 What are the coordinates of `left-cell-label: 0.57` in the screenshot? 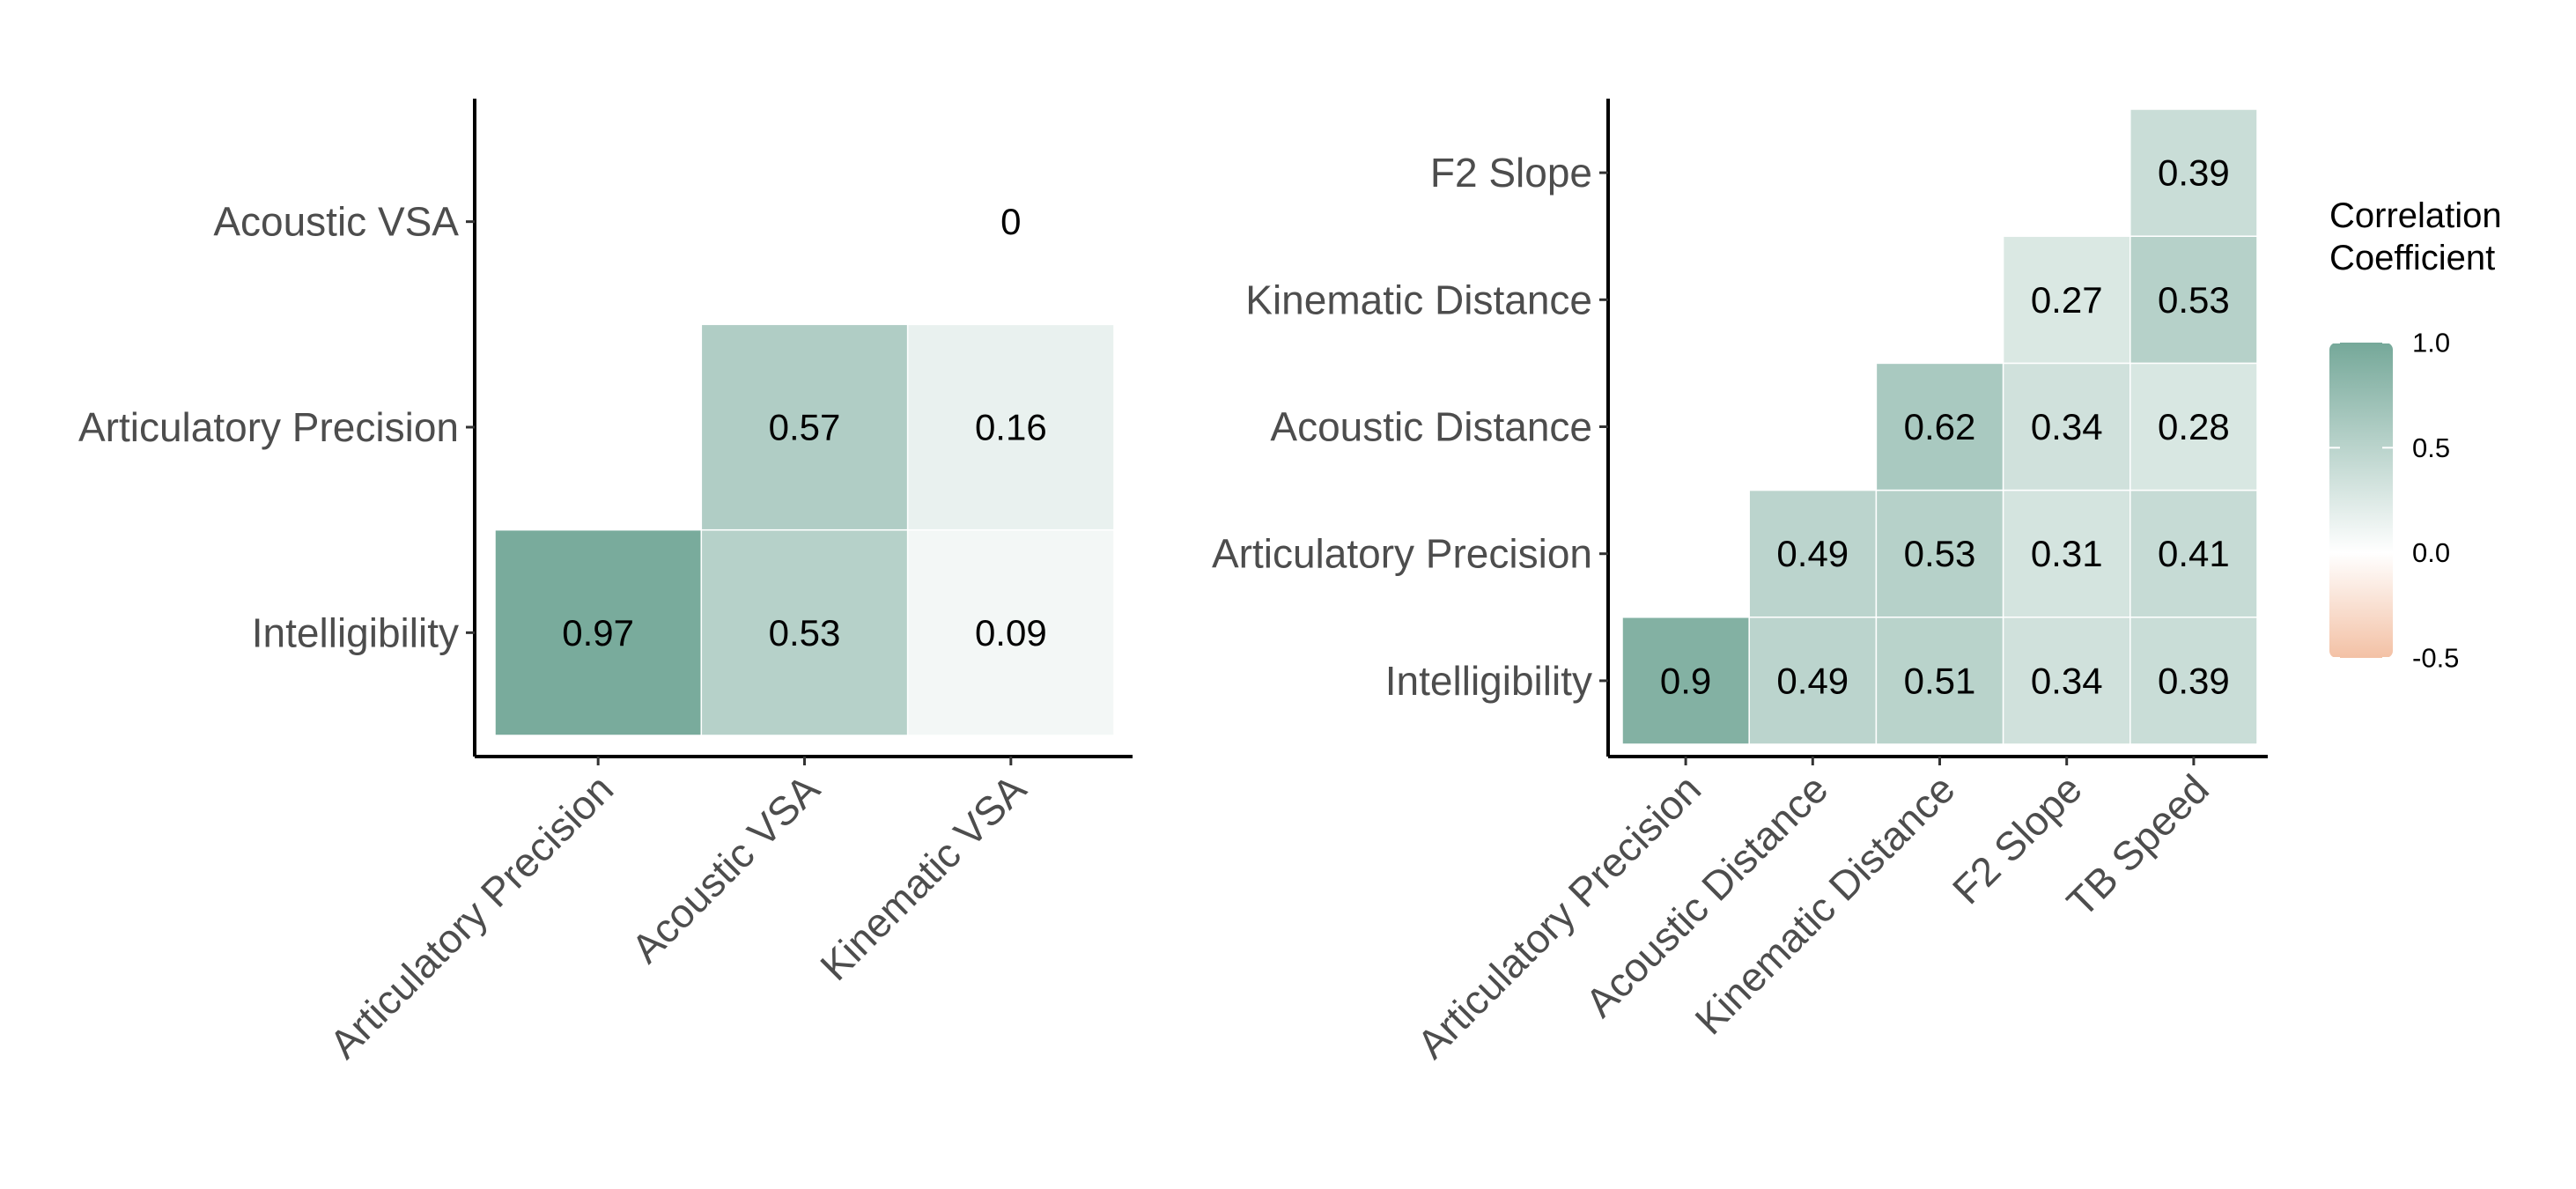 It's located at (805, 428).